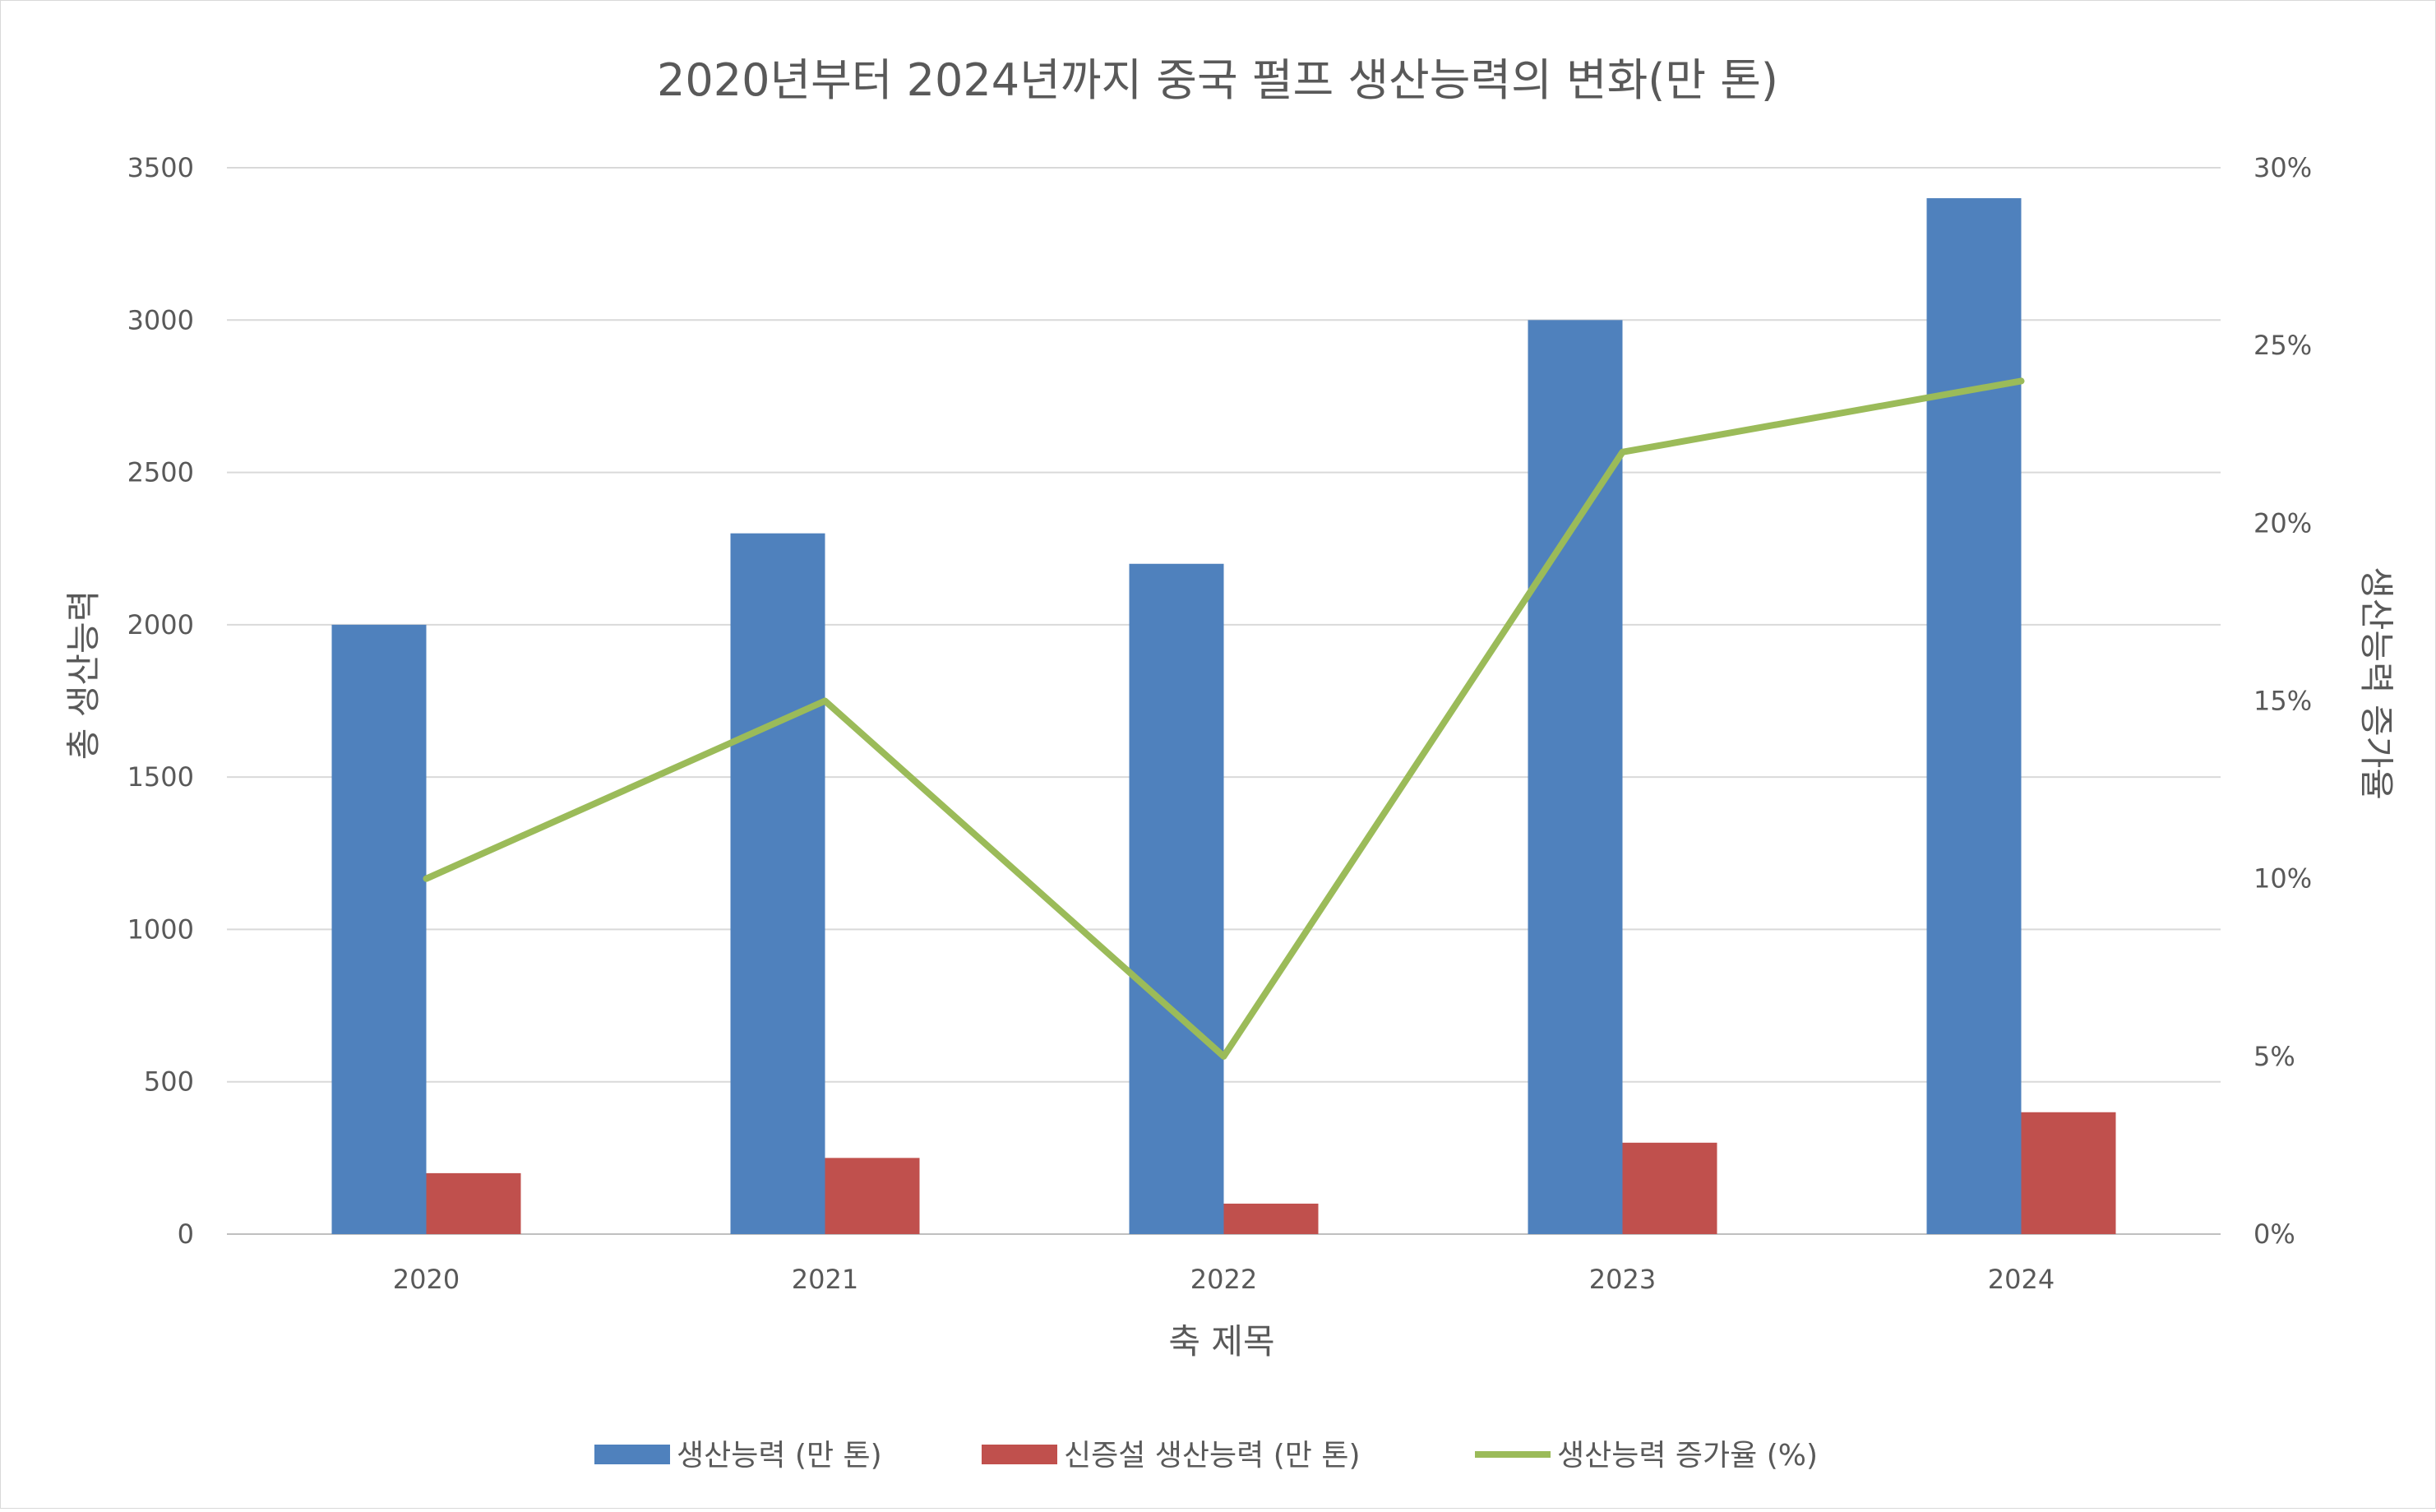 The image size is (2436, 1512). What do you see at coordinates (2282, 701) in the screenshot?
I see `y2-tick-label: 15%` at bounding box center [2282, 701].